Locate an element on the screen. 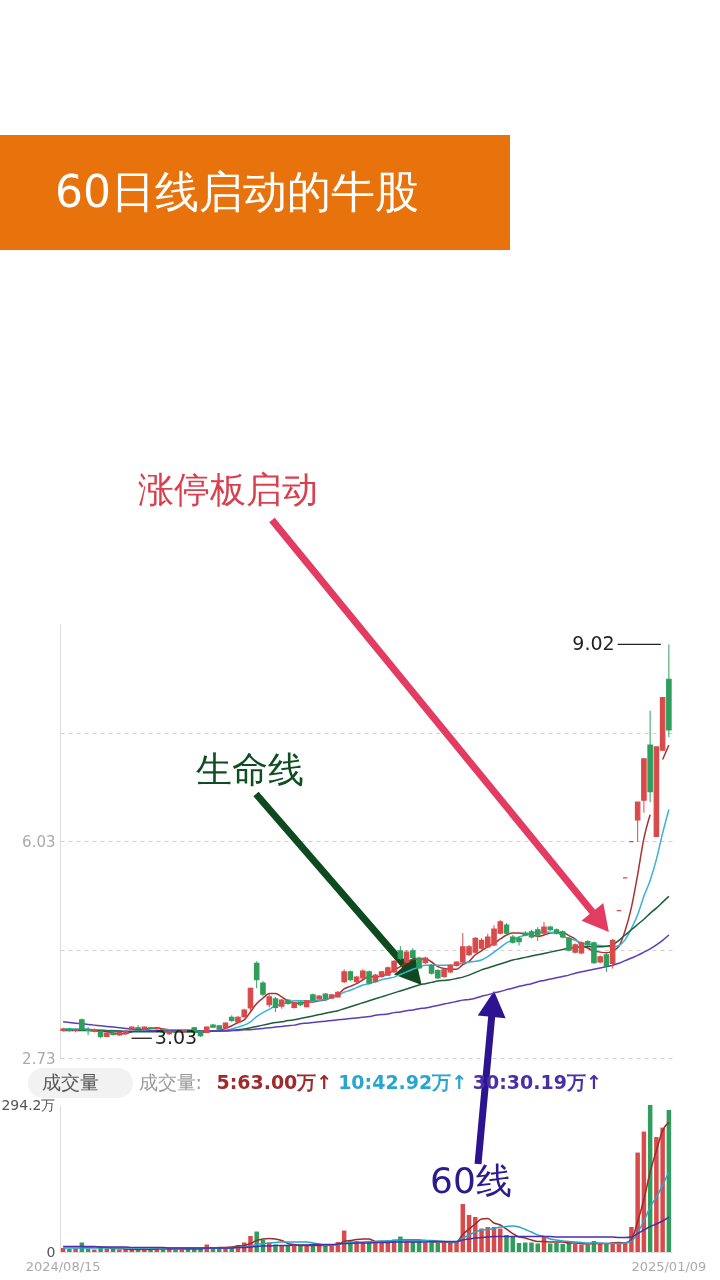 The width and height of the screenshot is (720, 1280). text: 成交量 is located at coordinates (70, 1082).